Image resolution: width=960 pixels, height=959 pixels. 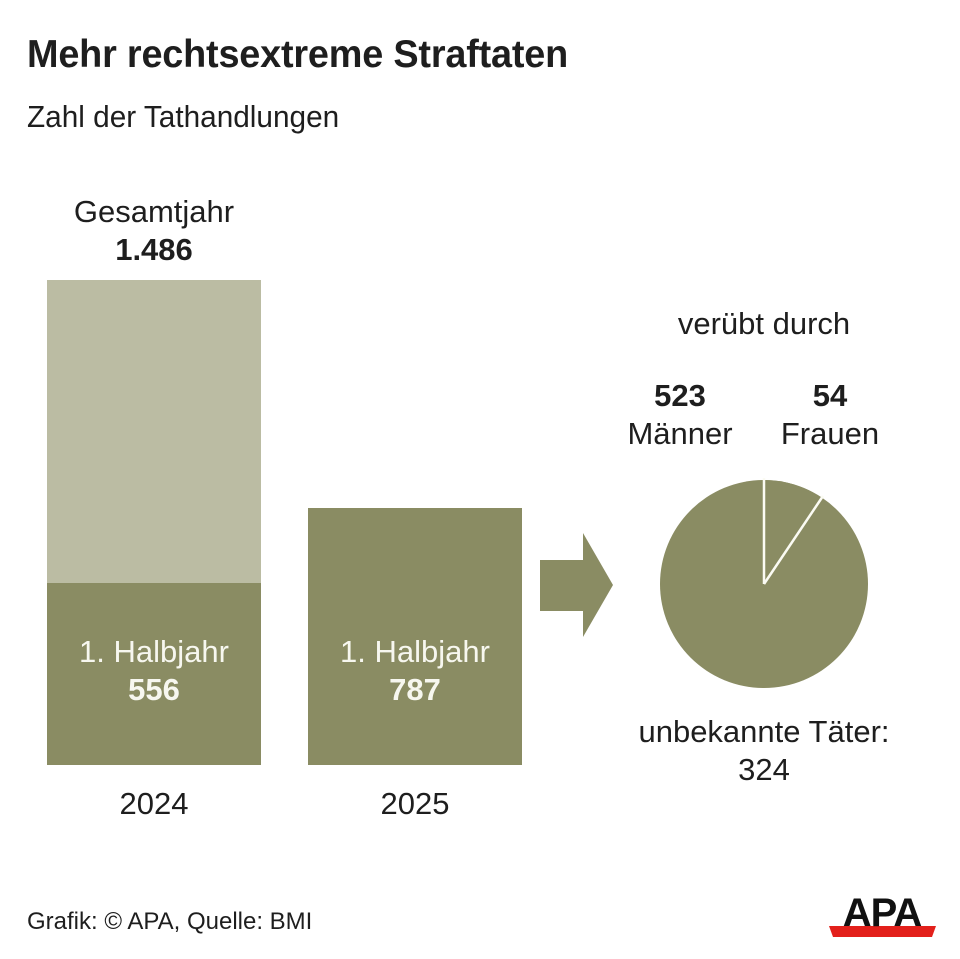 What do you see at coordinates (830, 415) in the screenshot?
I see `women-label-group: 54 Frauen` at bounding box center [830, 415].